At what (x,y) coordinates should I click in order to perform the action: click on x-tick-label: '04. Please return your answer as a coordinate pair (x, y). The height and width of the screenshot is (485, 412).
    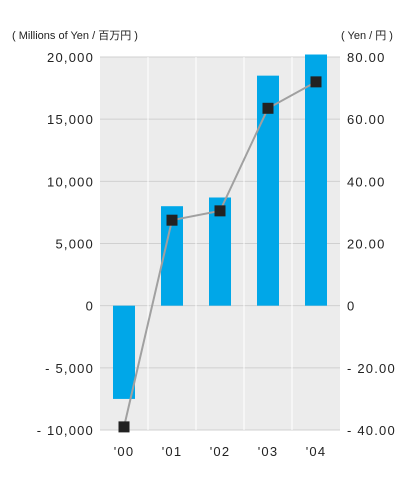
    Looking at the image, I should click on (316, 451).